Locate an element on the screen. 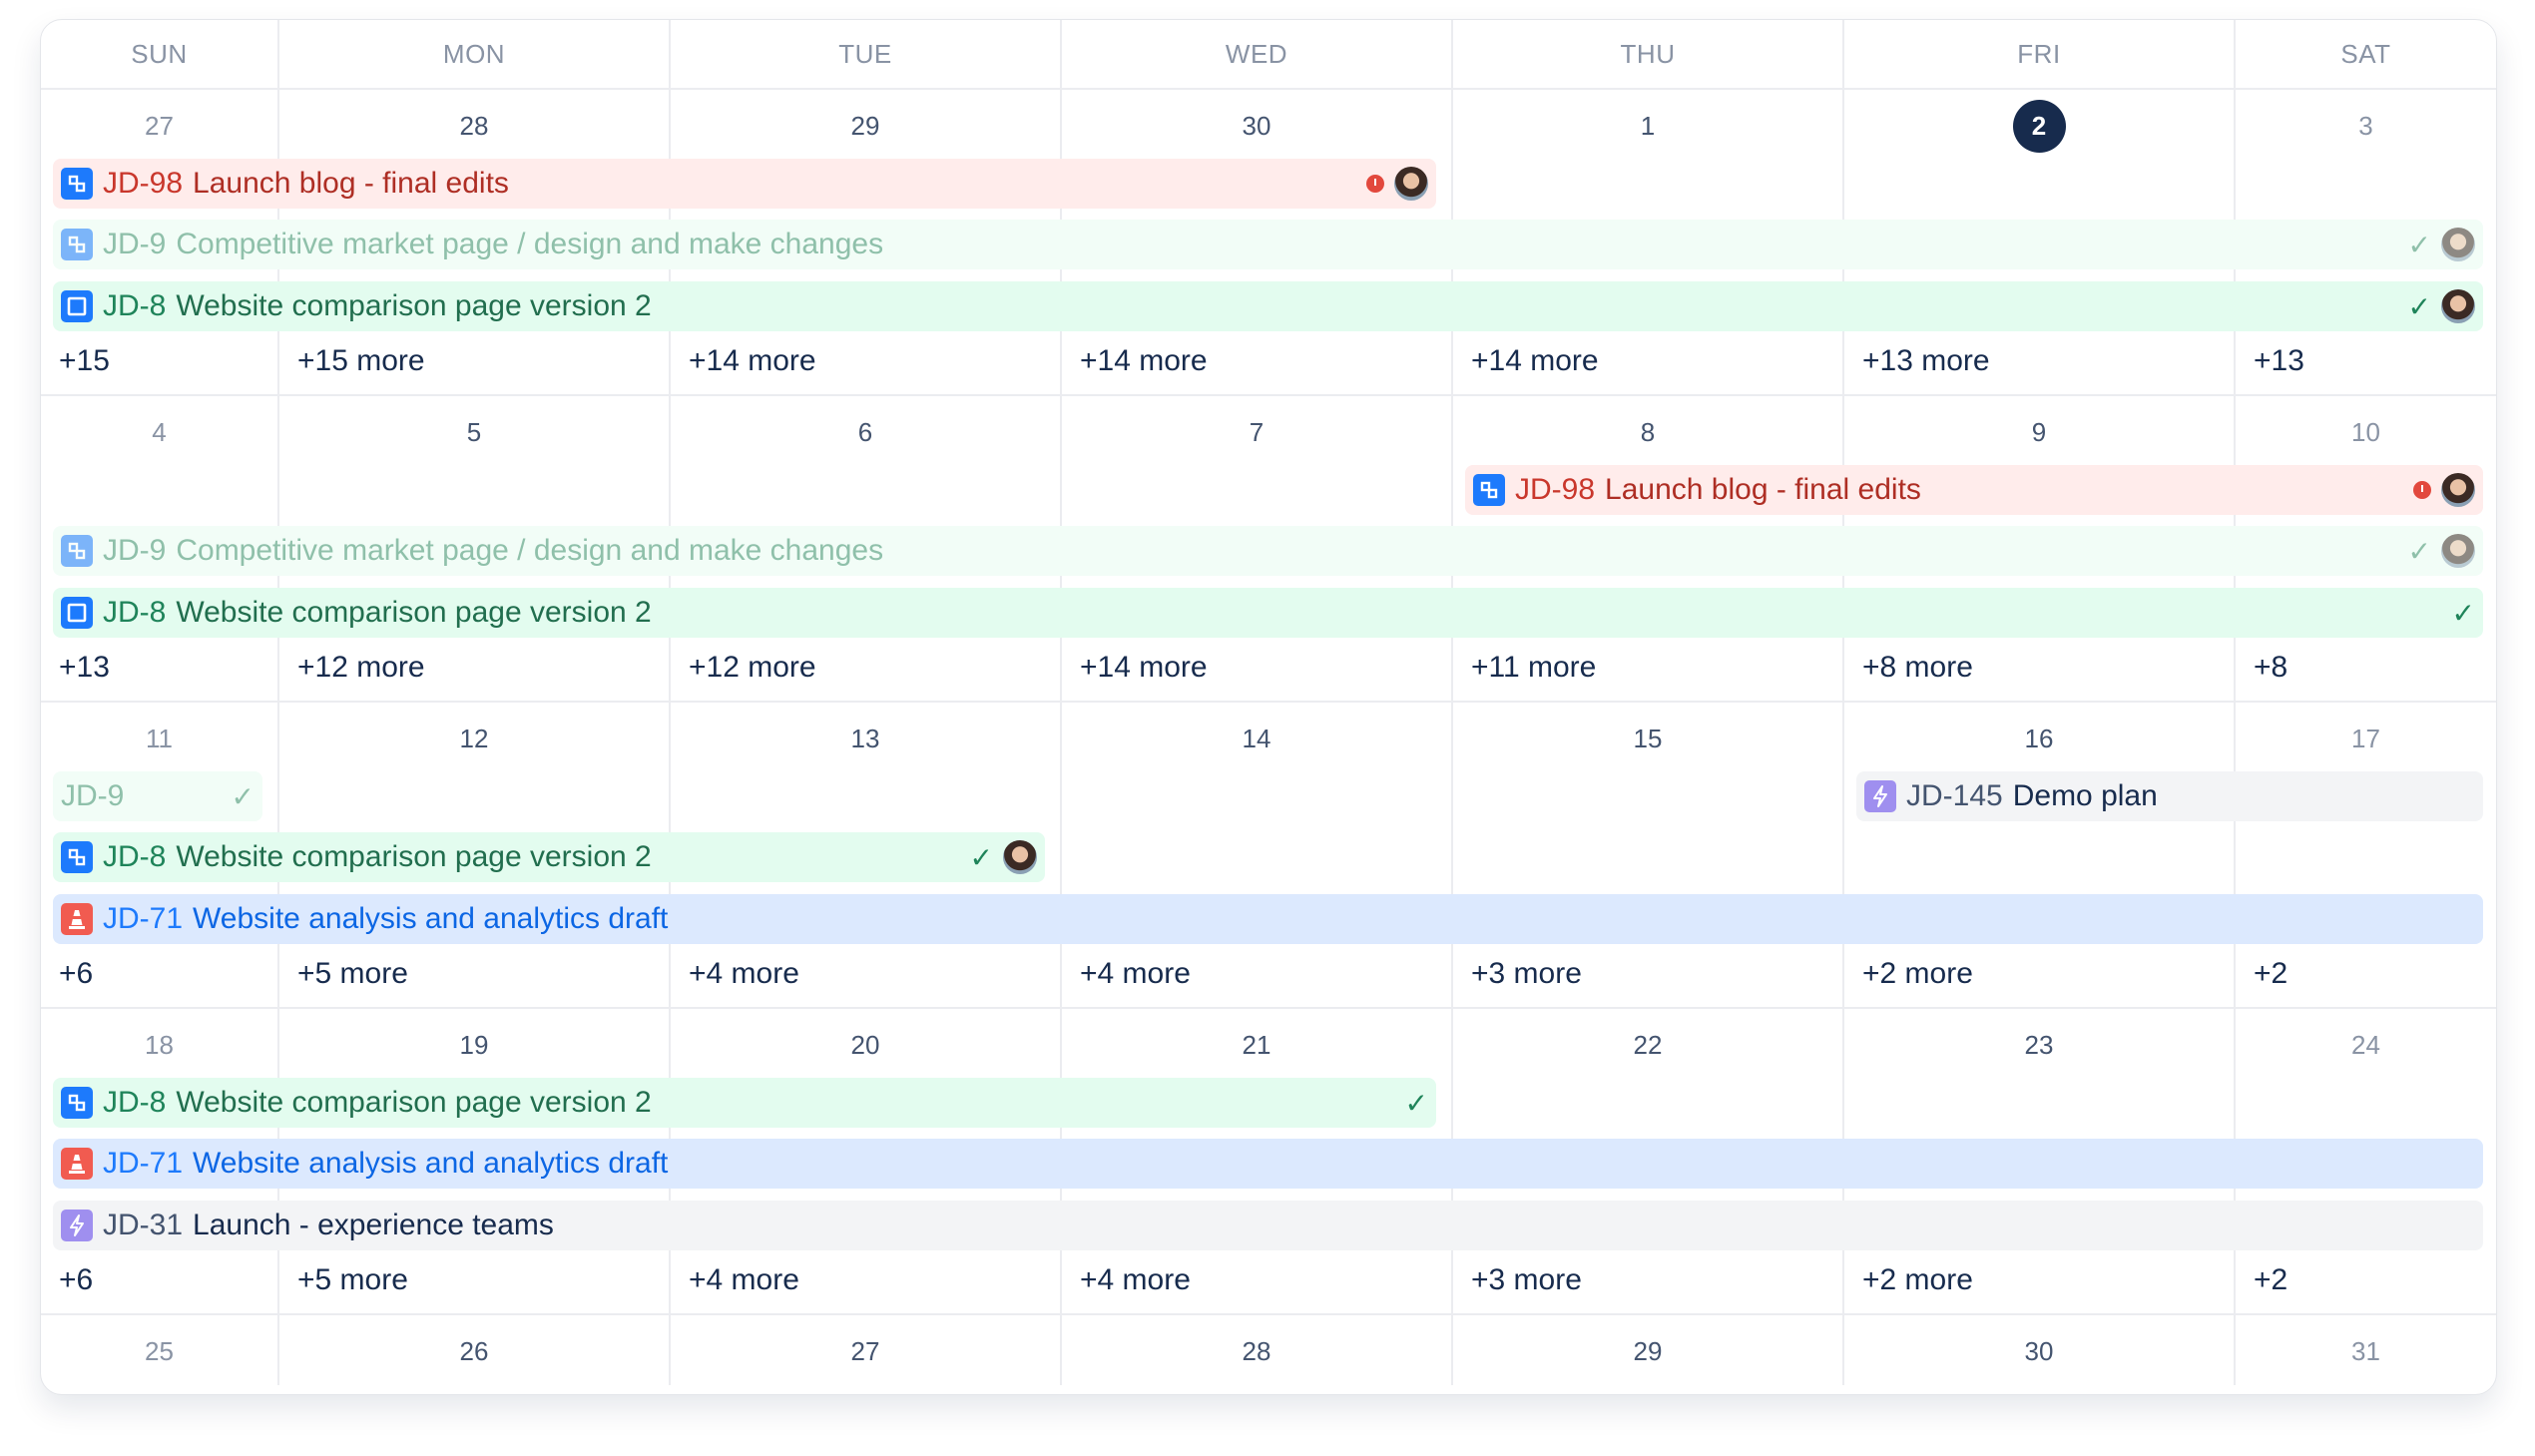 The height and width of the screenshot is (1456, 2535). today-date: 2 is located at coordinates (2039, 126).